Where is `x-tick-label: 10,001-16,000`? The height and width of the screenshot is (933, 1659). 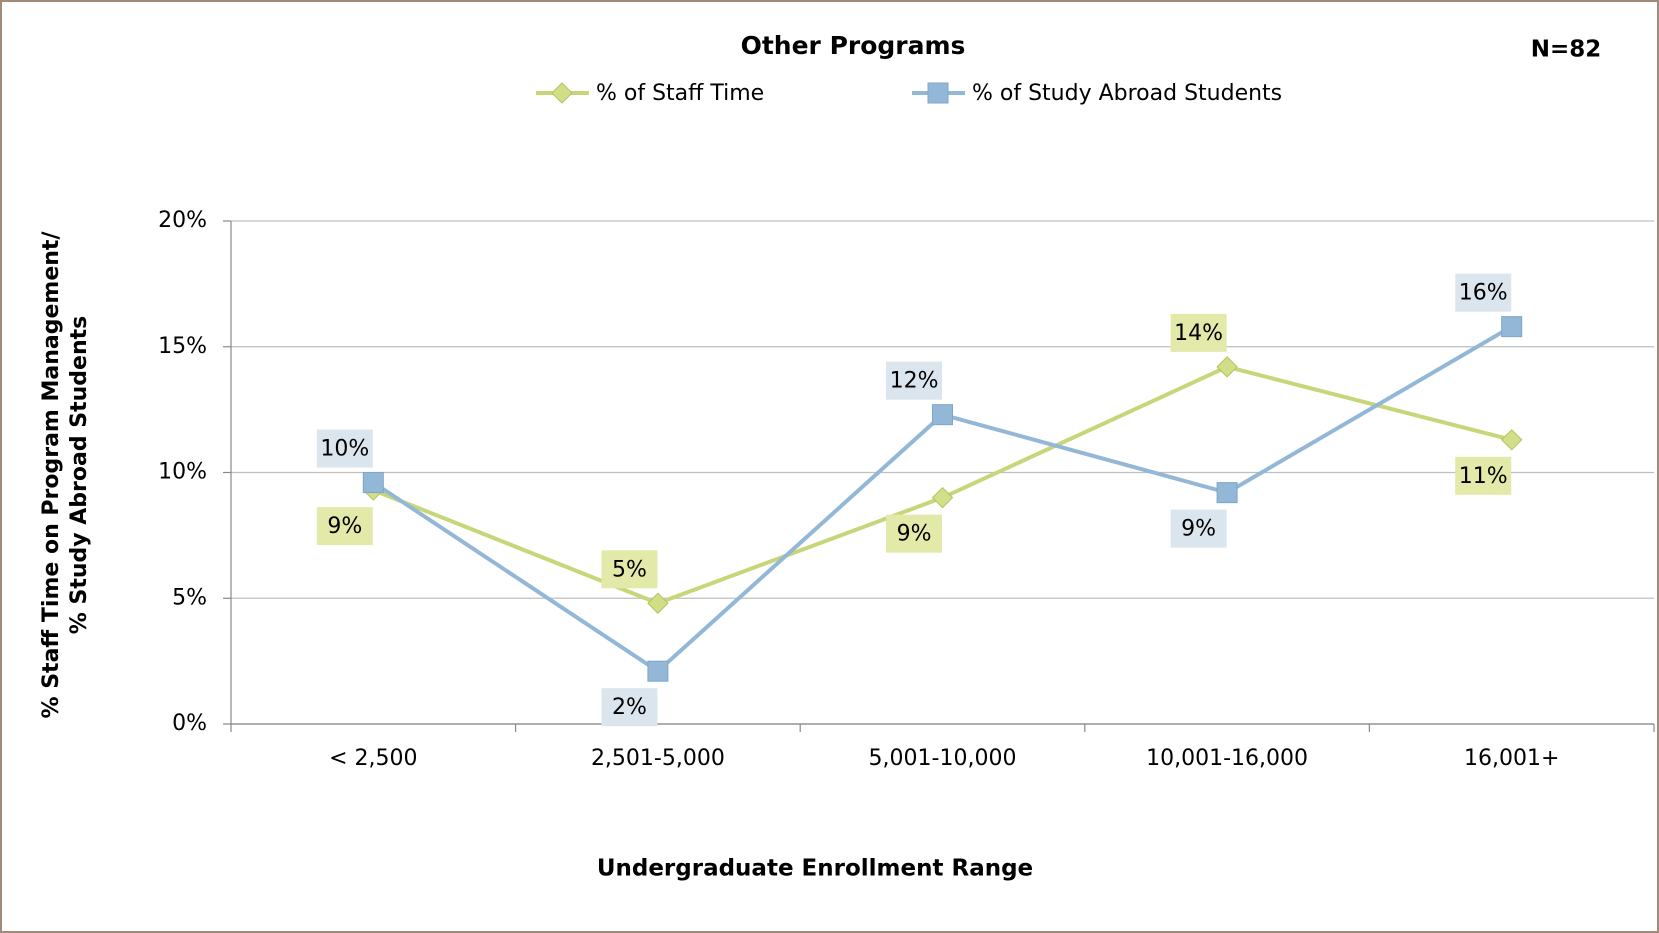 x-tick-label: 10,001-16,000 is located at coordinates (1227, 758).